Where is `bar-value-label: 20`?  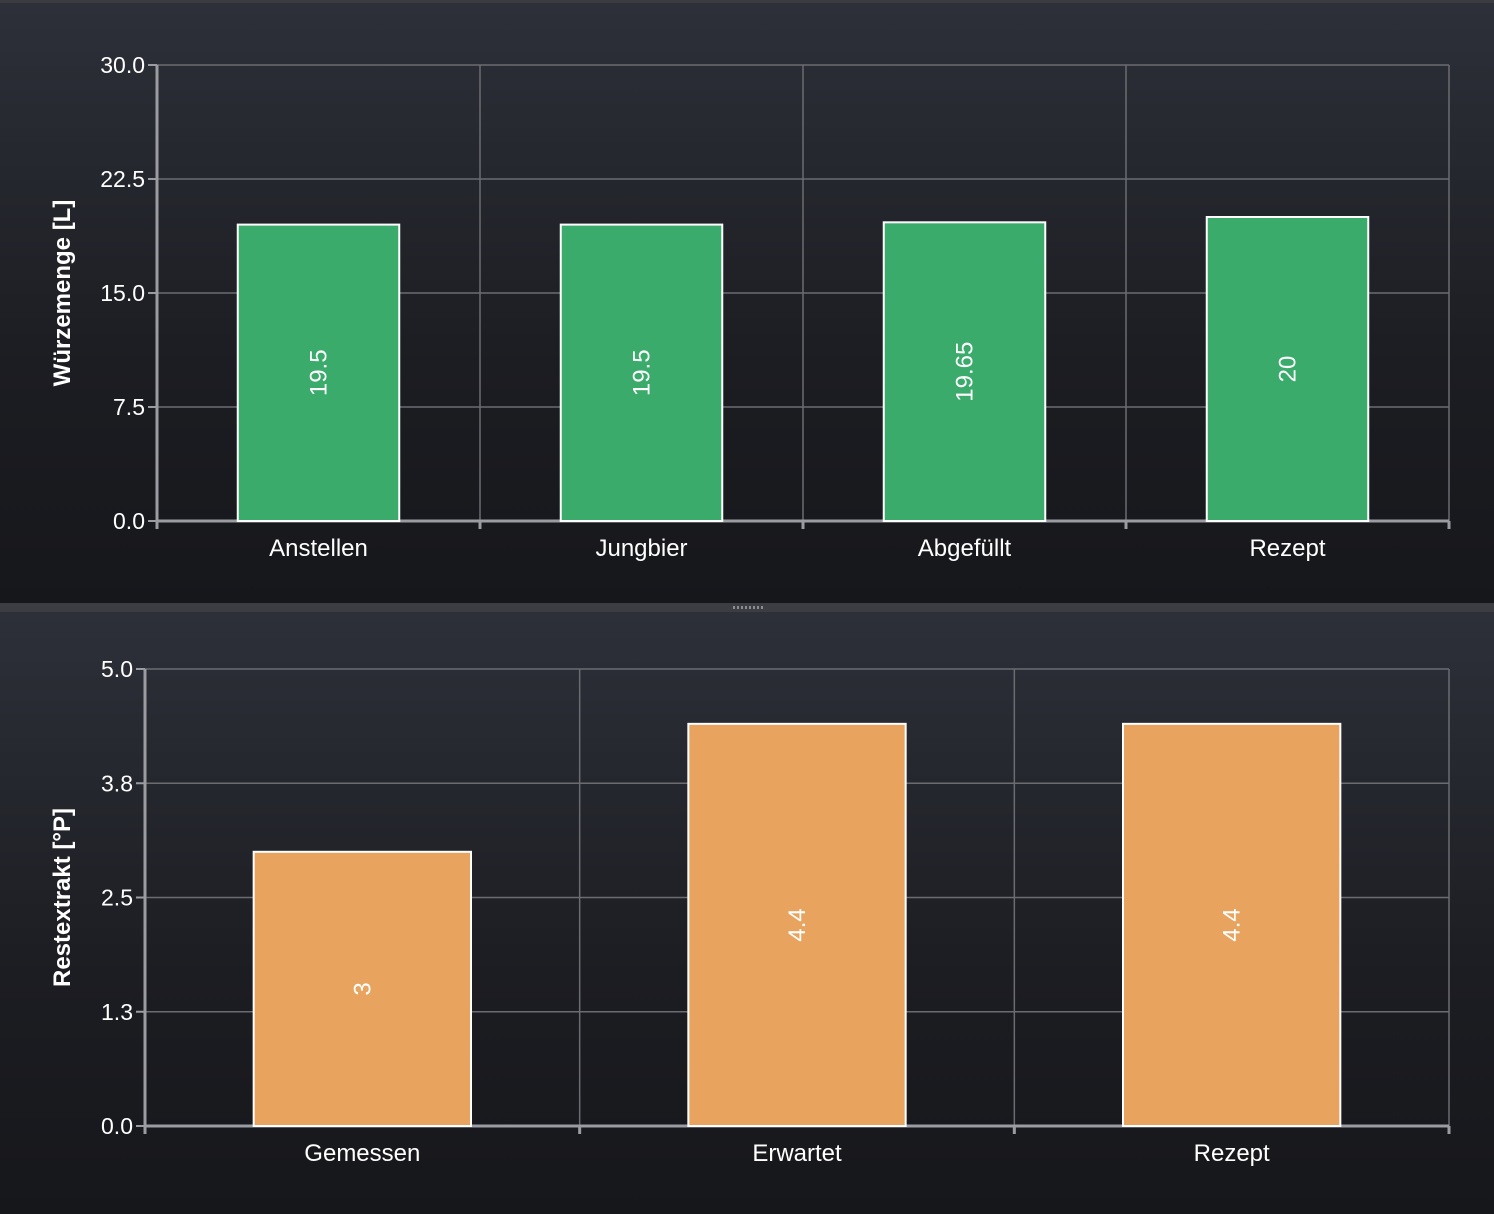 bar-value-label: 20 is located at coordinates (1288, 369).